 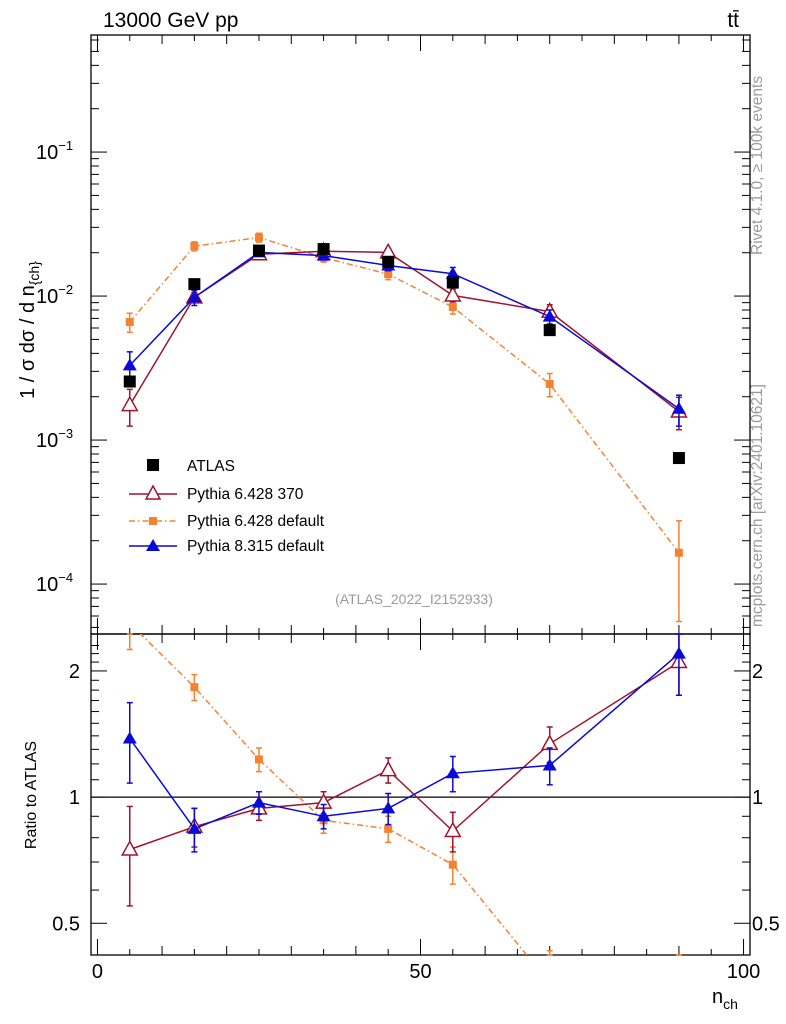 What do you see at coordinates (414, 599) in the screenshot?
I see `analysis-id-label: (ATLAS_2022_I2152933)` at bounding box center [414, 599].